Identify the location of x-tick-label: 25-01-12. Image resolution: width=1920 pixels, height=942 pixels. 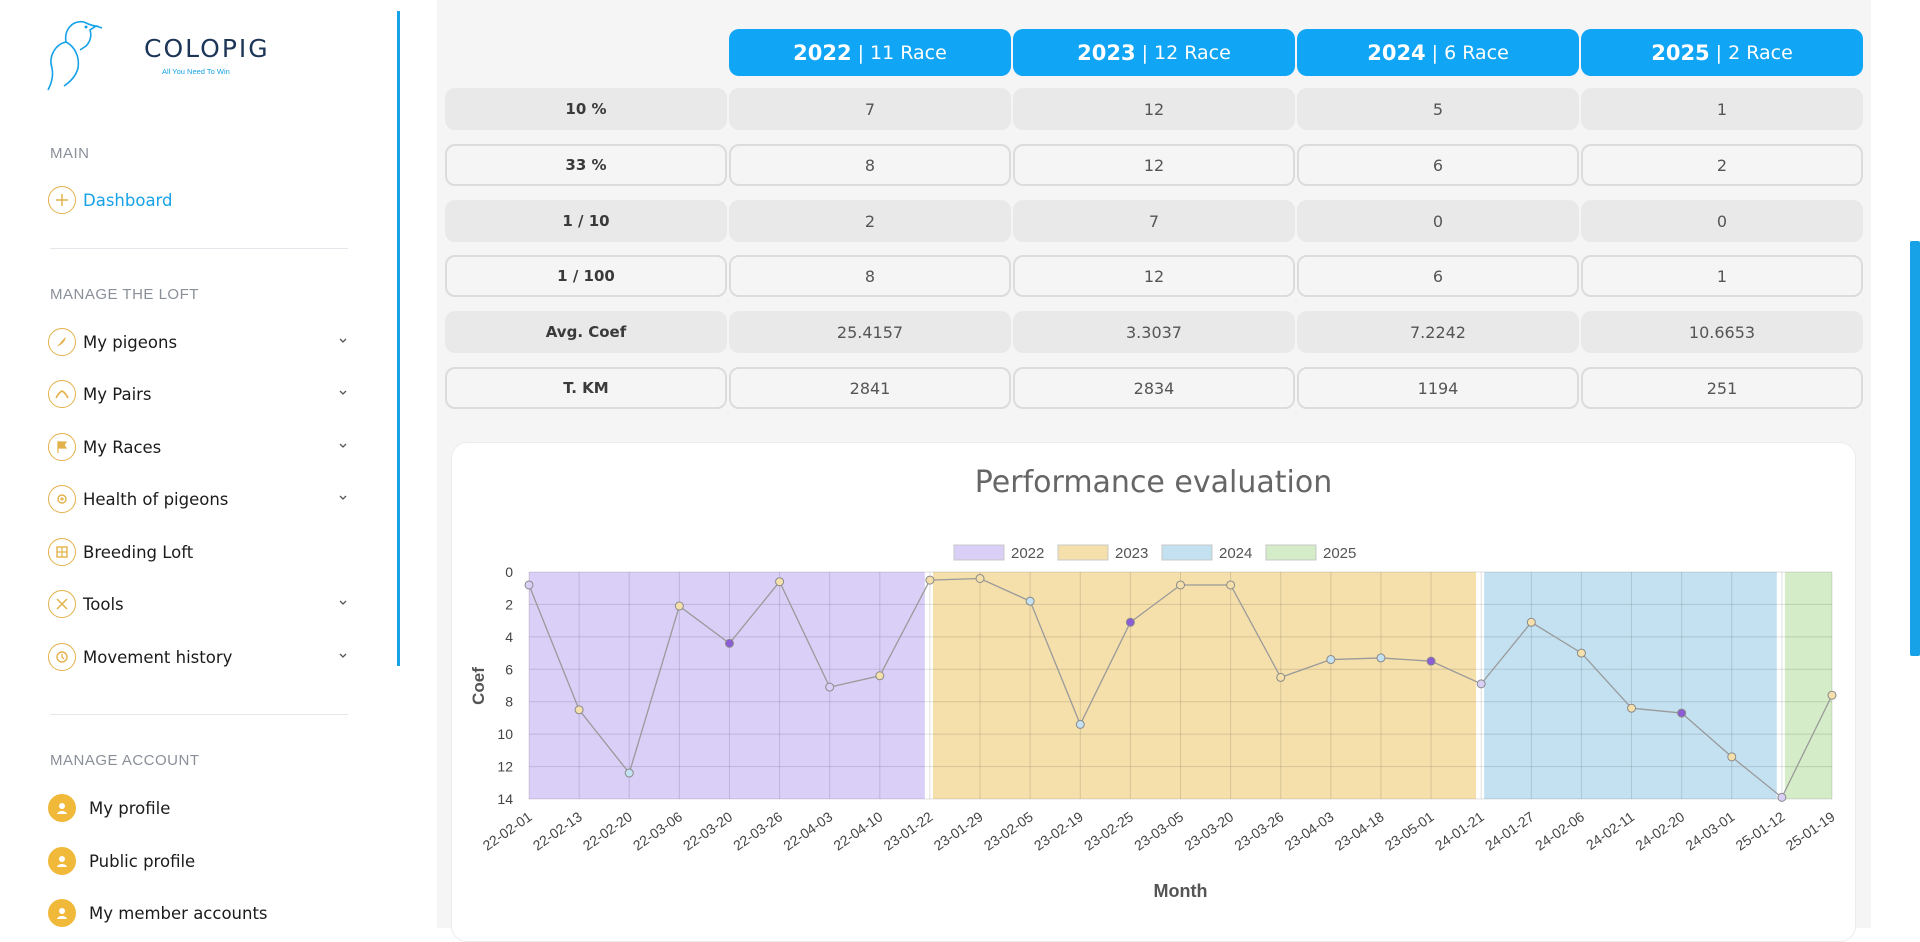
(1760, 830).